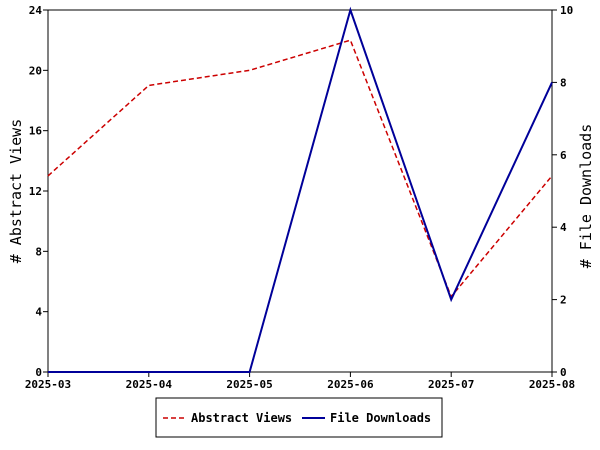  What do you see at coordinates (38, 312) in the screenshot?
I see `y-left-tick-label: 4` at bounding box center [38, 312].